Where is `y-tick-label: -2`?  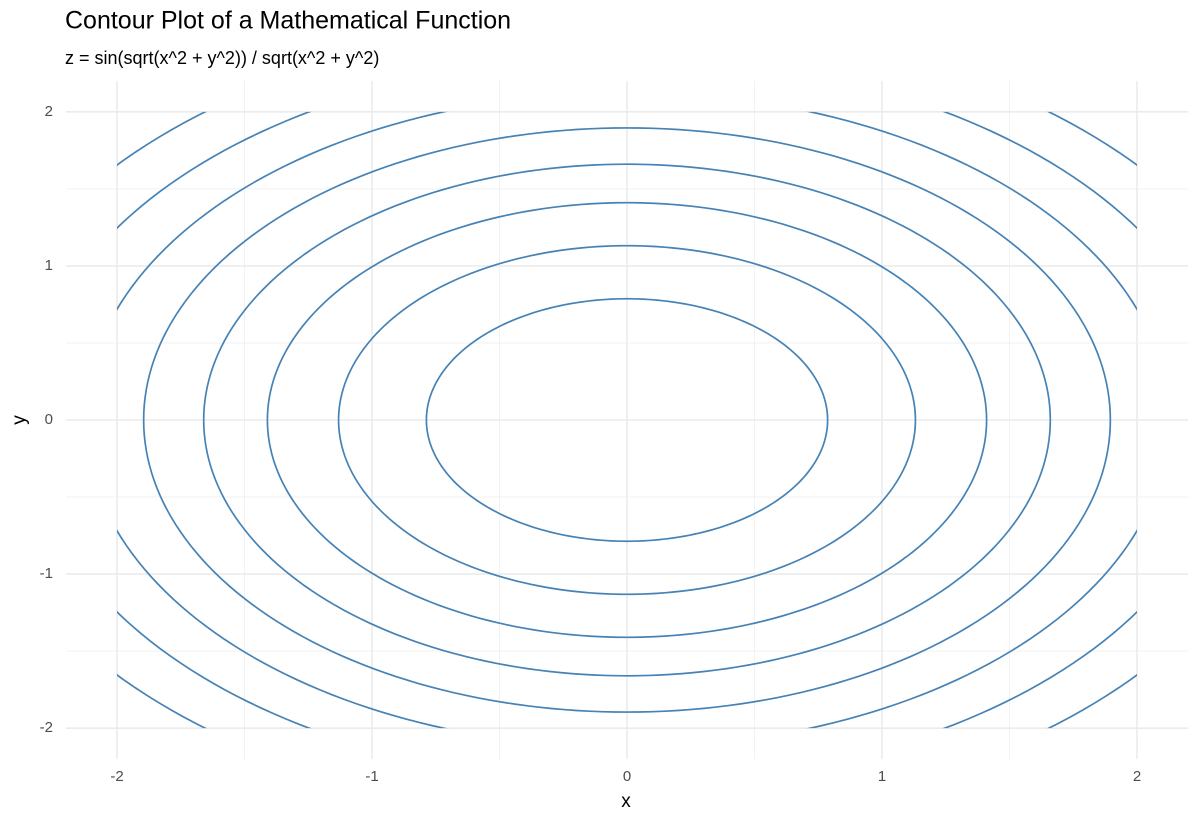
y-tick-label: -2 is located at coordinates (46, 727).